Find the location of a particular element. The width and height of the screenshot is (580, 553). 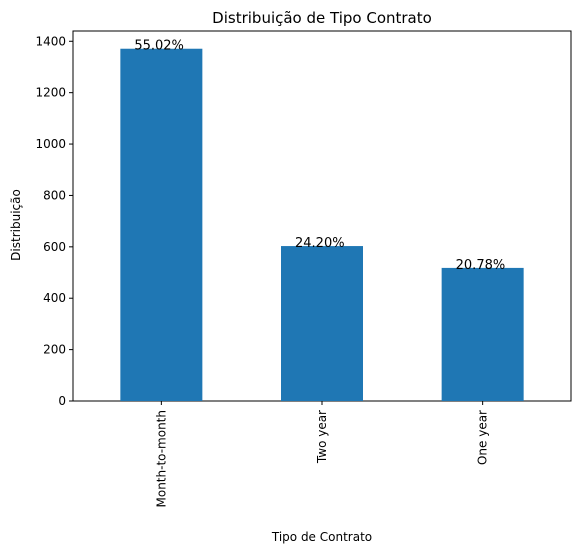

x-tick-label: Month-to-month is located at coordinates (161, 459).